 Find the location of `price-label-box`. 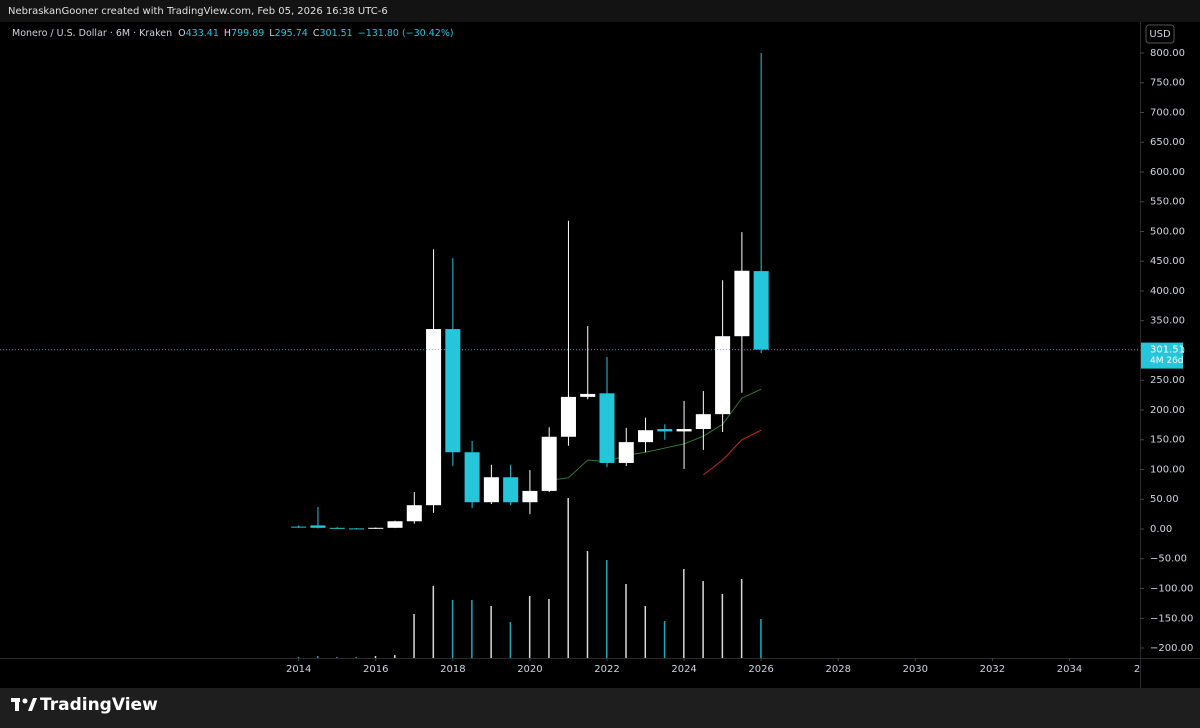

price-label-box is located at coordinates (1162, 355).